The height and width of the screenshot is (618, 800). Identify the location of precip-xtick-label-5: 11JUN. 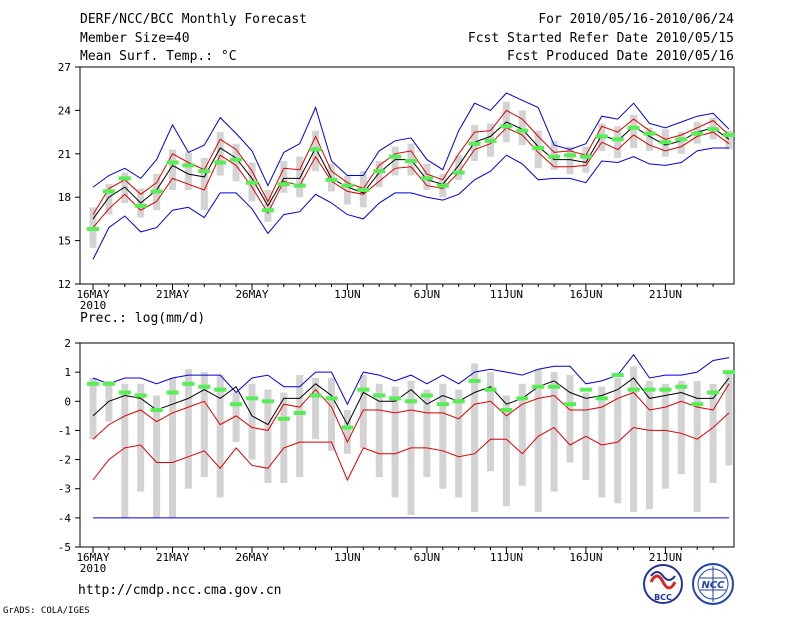
(506, 557).